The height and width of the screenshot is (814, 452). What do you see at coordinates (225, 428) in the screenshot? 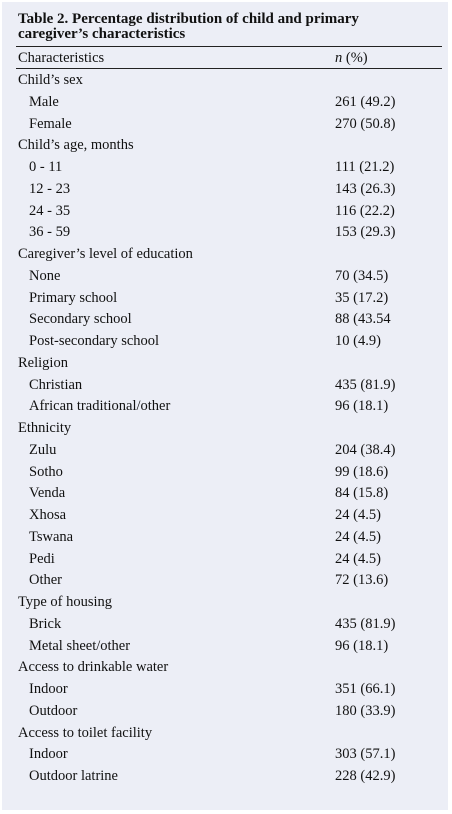
I see `group-row: Ethnicity` at bounding box center [225, 428].